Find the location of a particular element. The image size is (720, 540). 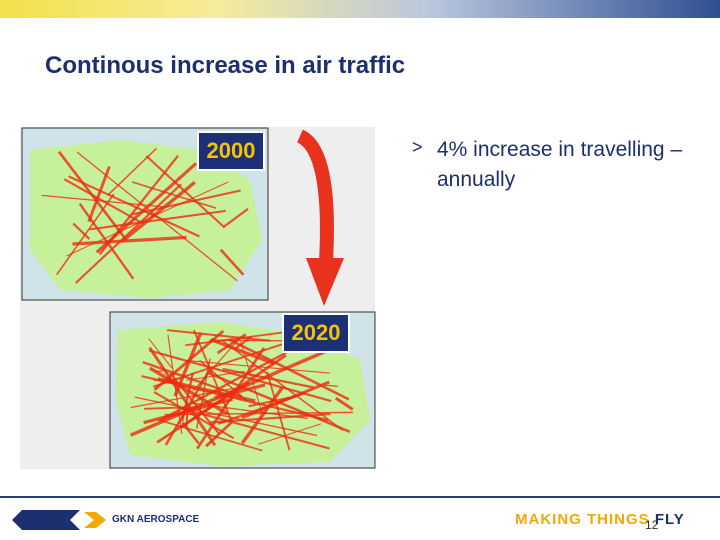

map-land is located at coordinates (146, 219).